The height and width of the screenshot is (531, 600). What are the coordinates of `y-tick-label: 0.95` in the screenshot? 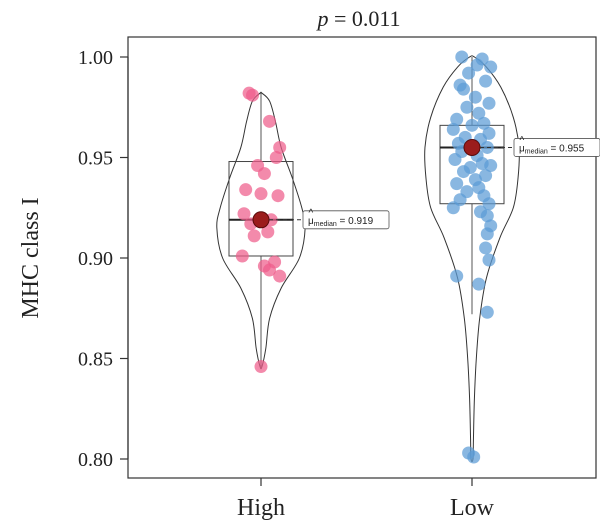 It's located at (95, 159).